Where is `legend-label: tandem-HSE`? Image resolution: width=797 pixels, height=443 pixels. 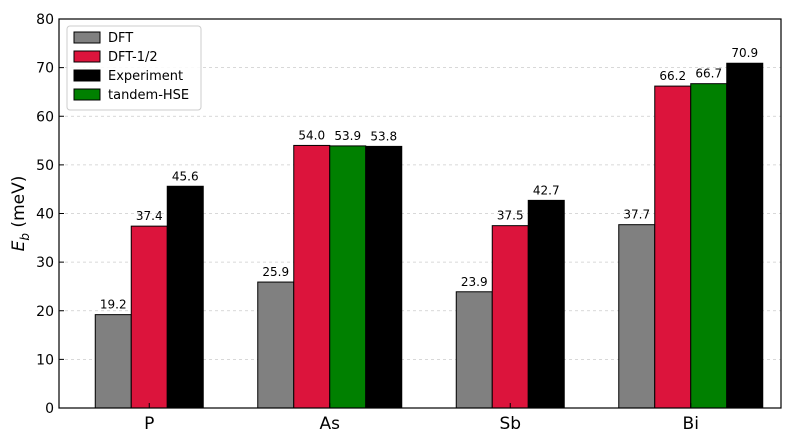 legend-label: tandem-HSE is located at coordinates (148, 95).